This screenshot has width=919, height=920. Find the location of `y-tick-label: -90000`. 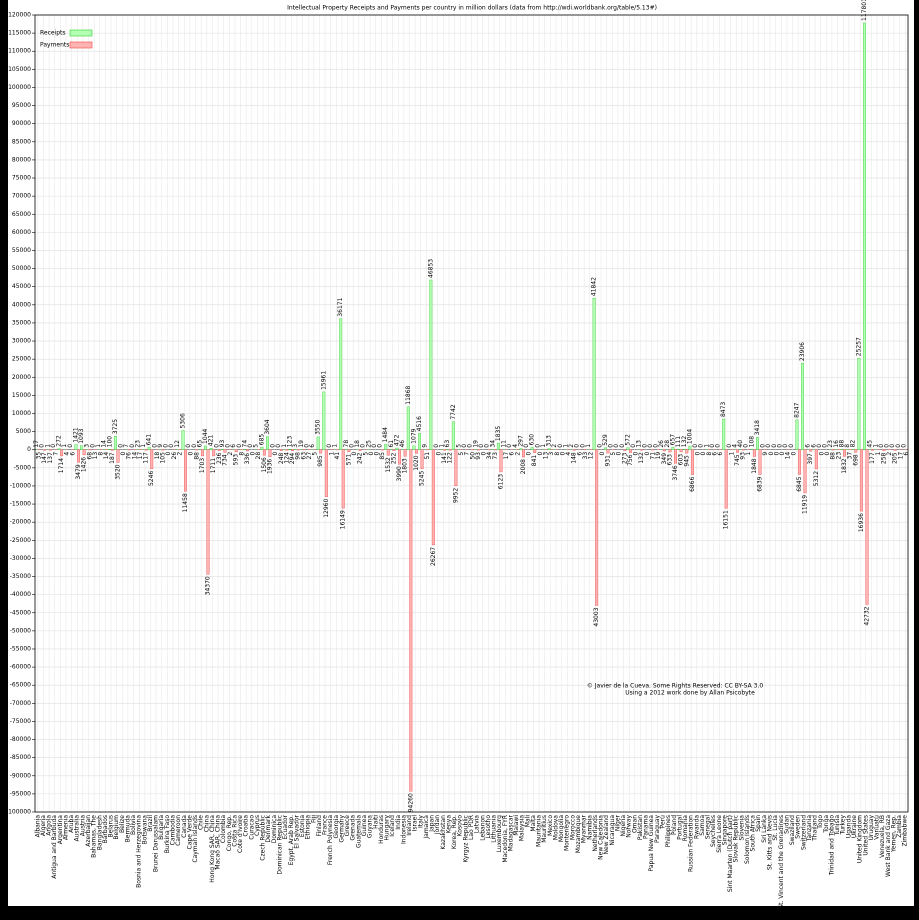

y-tick-label: -90000 is located at coordinates (20, 775).